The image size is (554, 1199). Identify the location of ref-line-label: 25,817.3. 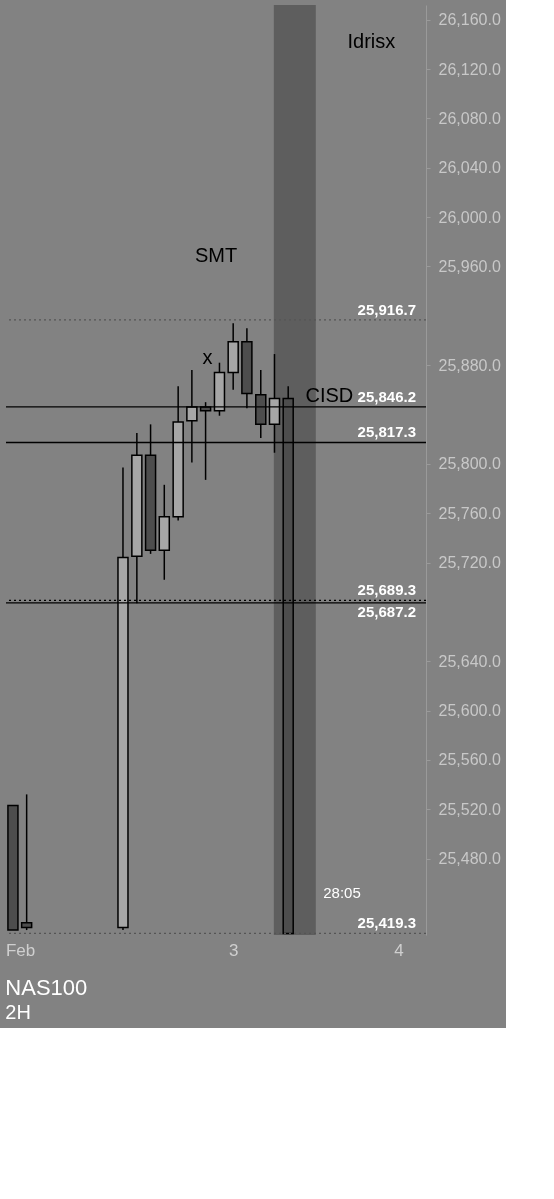
(386, 432).